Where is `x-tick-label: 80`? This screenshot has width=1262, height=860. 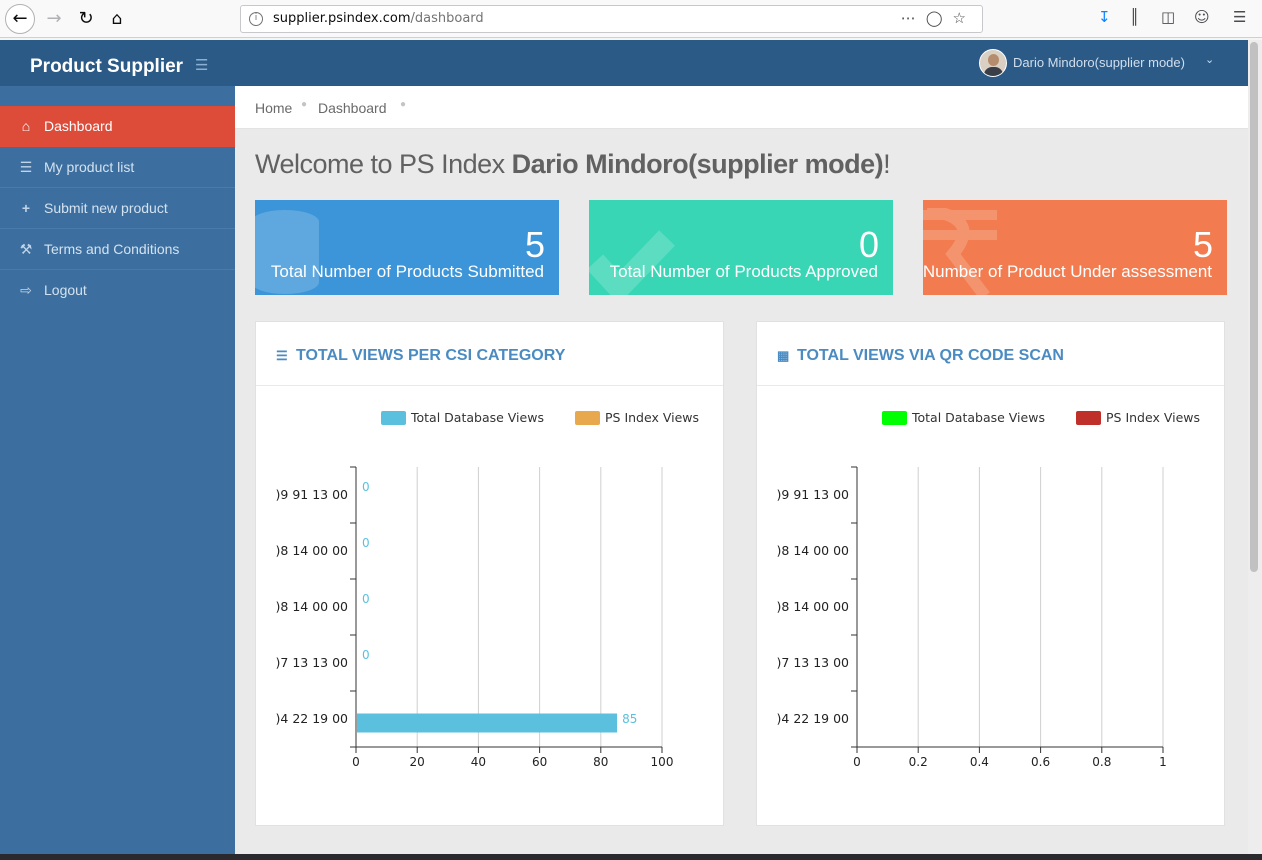 x-tick-label: 80 is located at coordinates (600, 762).